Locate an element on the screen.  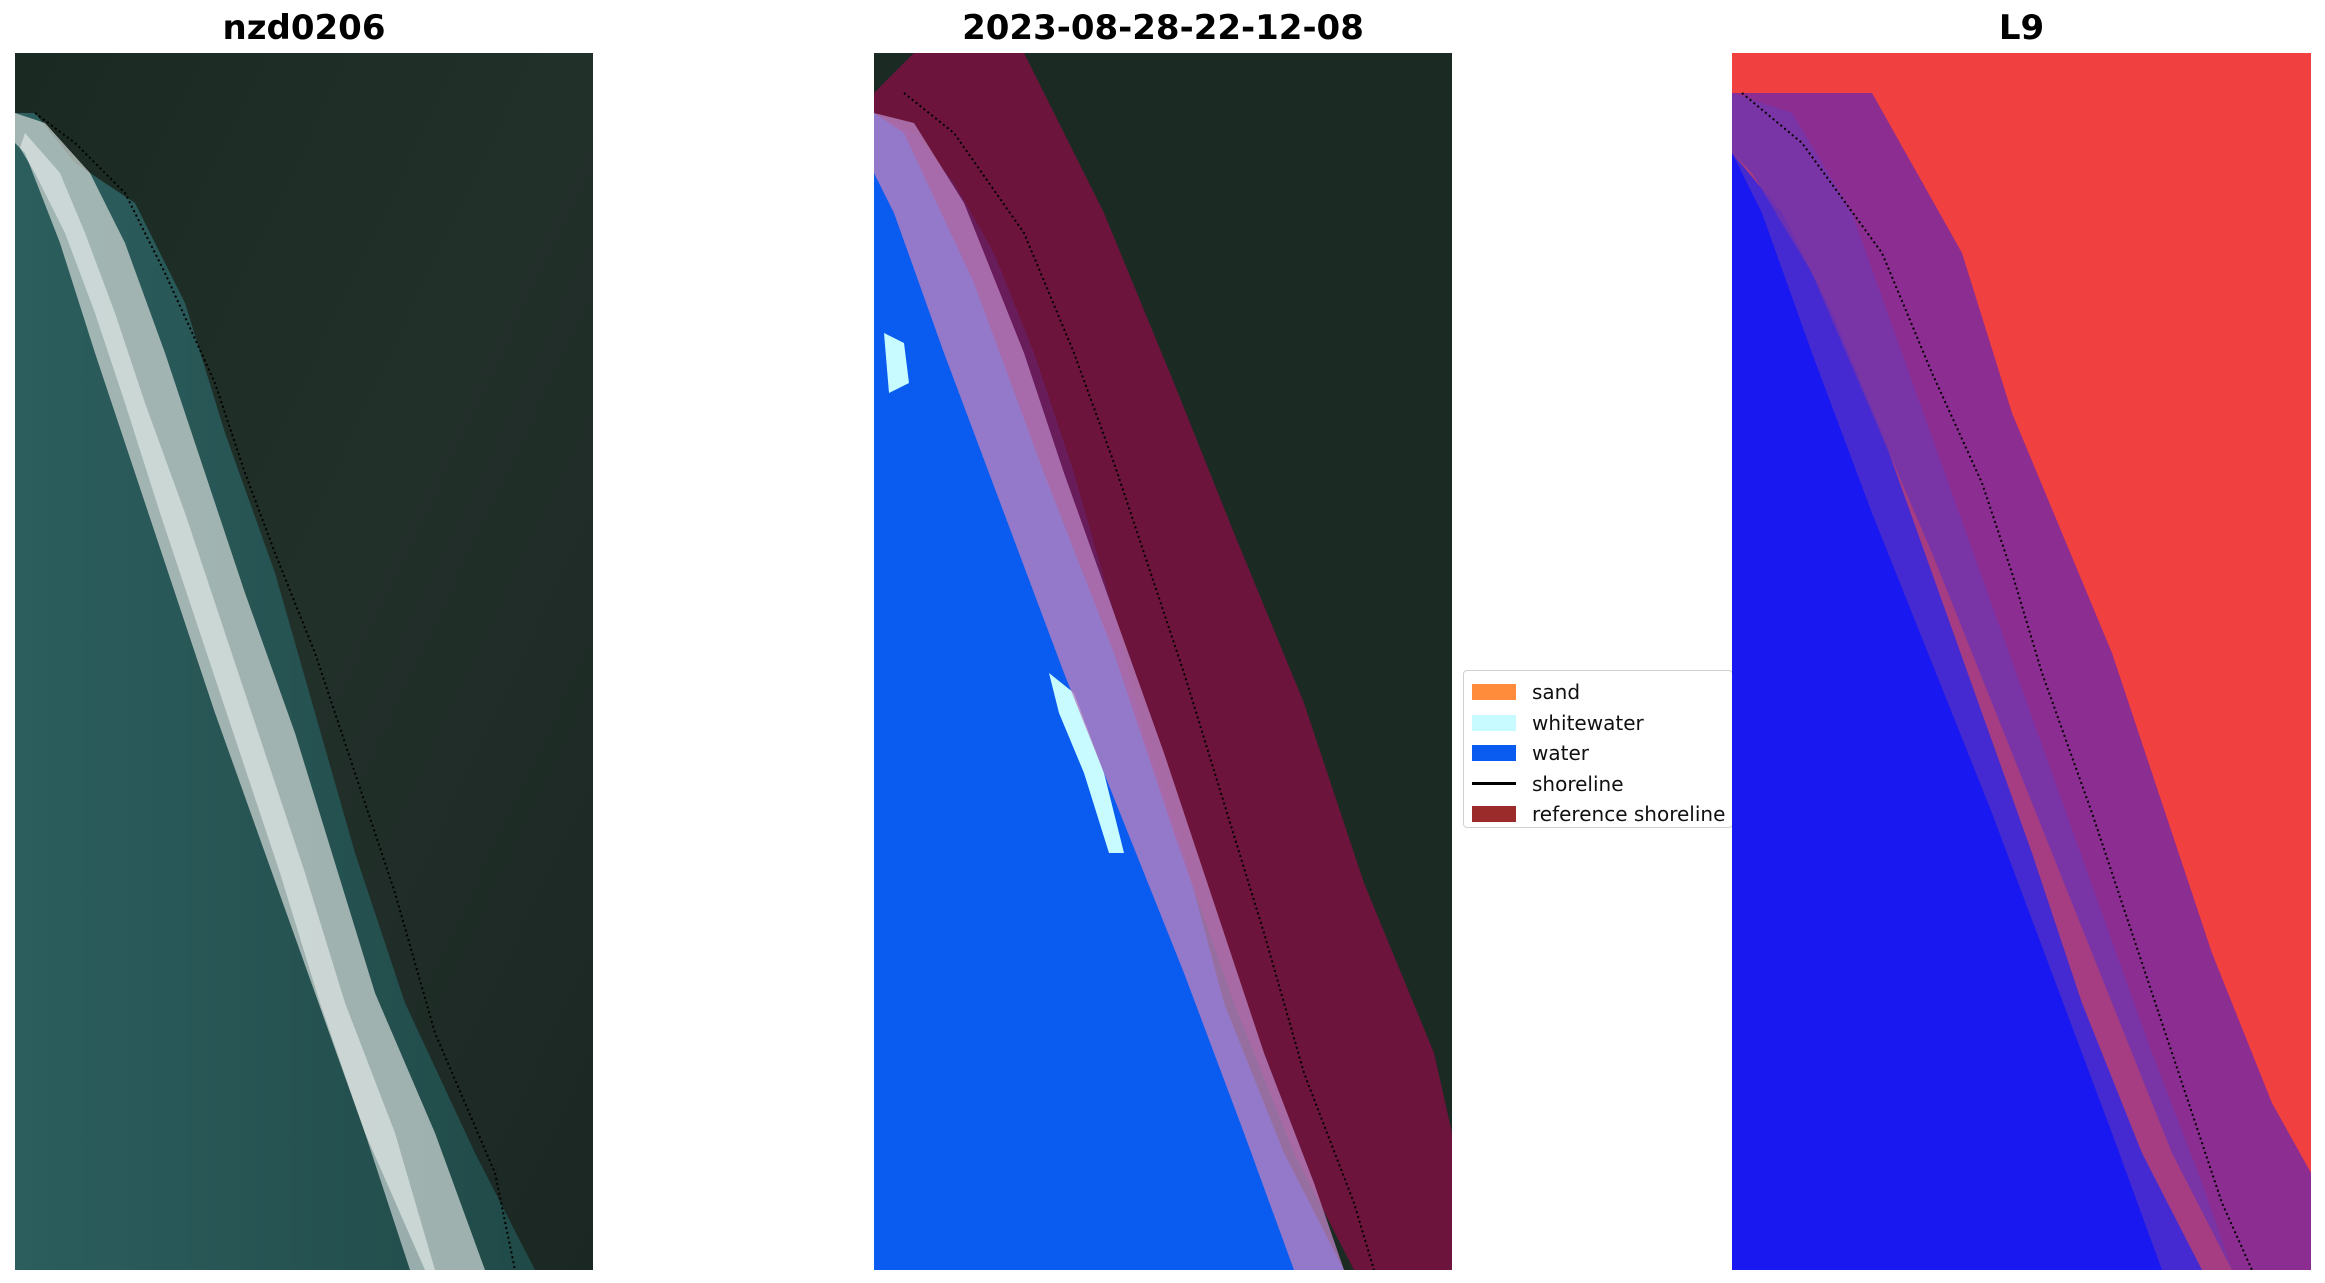
legend-label: sand is located at coordinates (1556, 692).